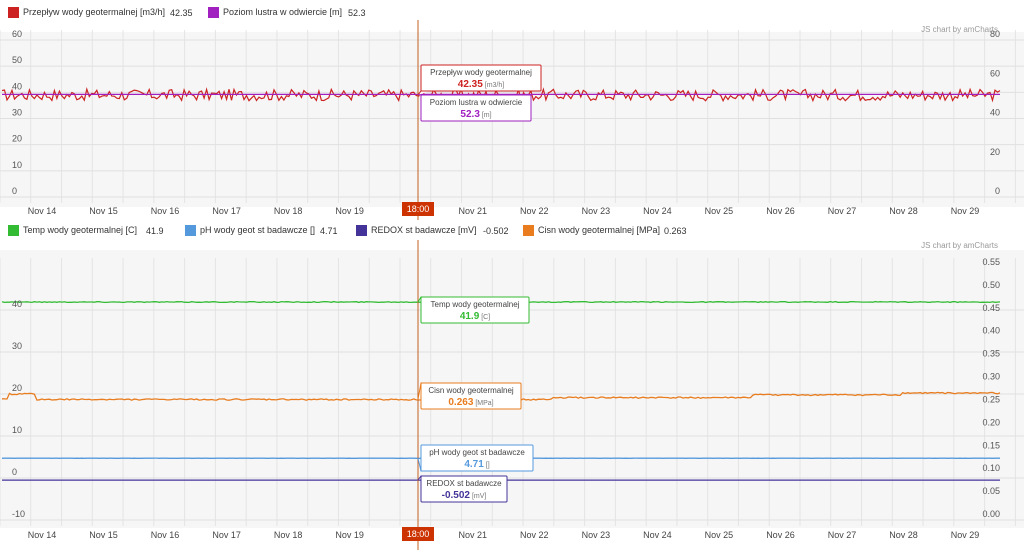  Describe the element at coordinates (181, 13) in the screenshot. I see `legend-value-flow: 42.35` at that location.